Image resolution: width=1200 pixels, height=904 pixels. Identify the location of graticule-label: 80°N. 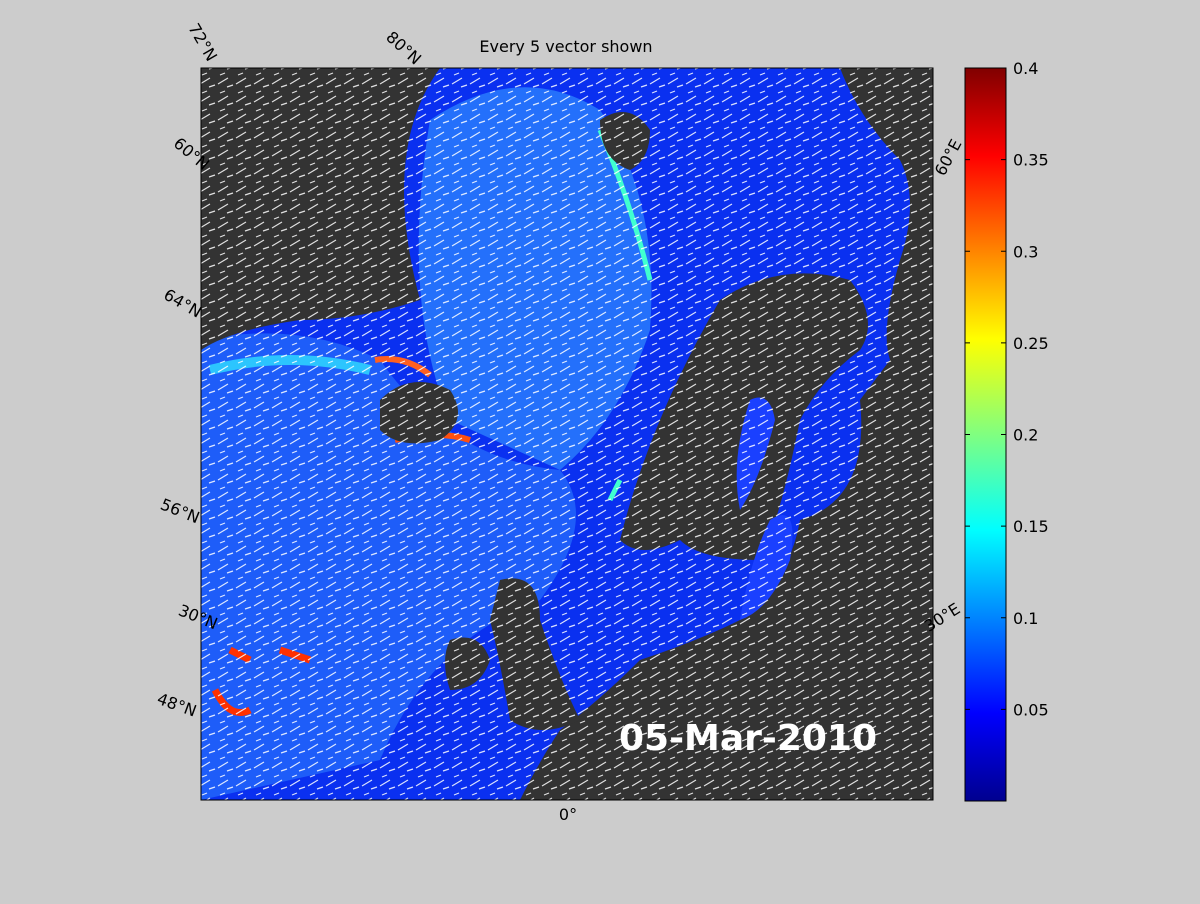
(403, 47).